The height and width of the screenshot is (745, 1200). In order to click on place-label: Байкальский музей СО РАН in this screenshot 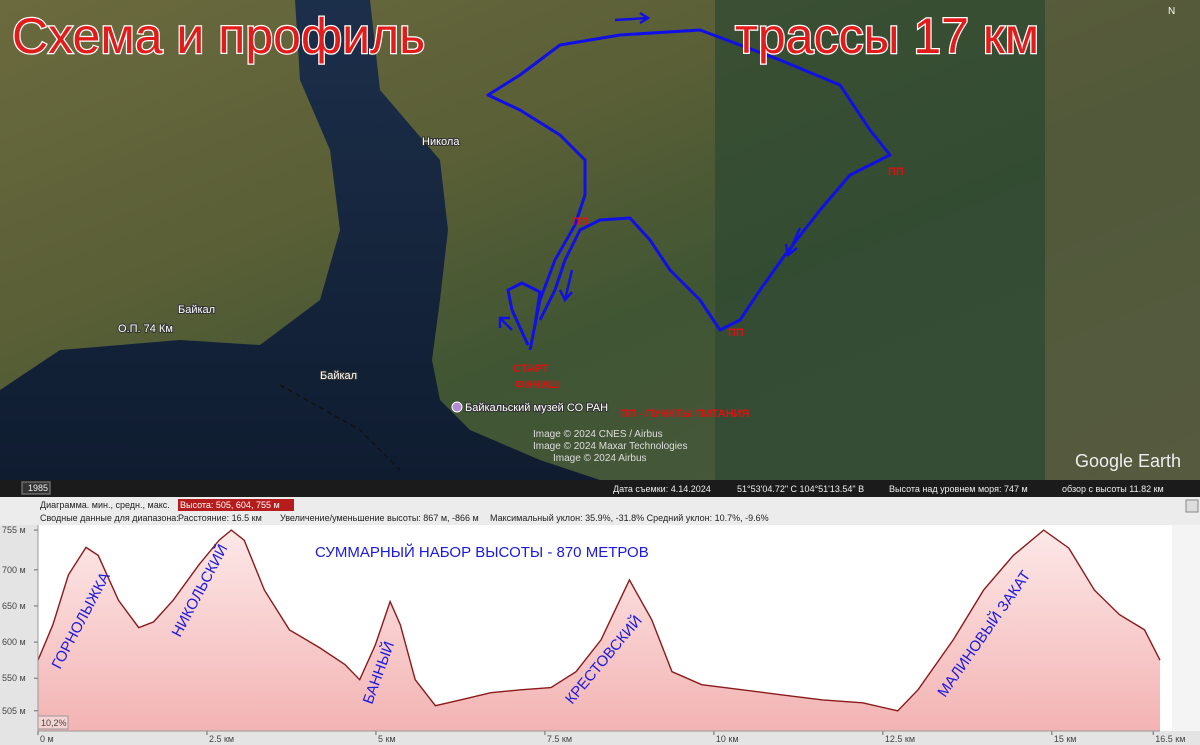, I will do `click(536, 408)`.